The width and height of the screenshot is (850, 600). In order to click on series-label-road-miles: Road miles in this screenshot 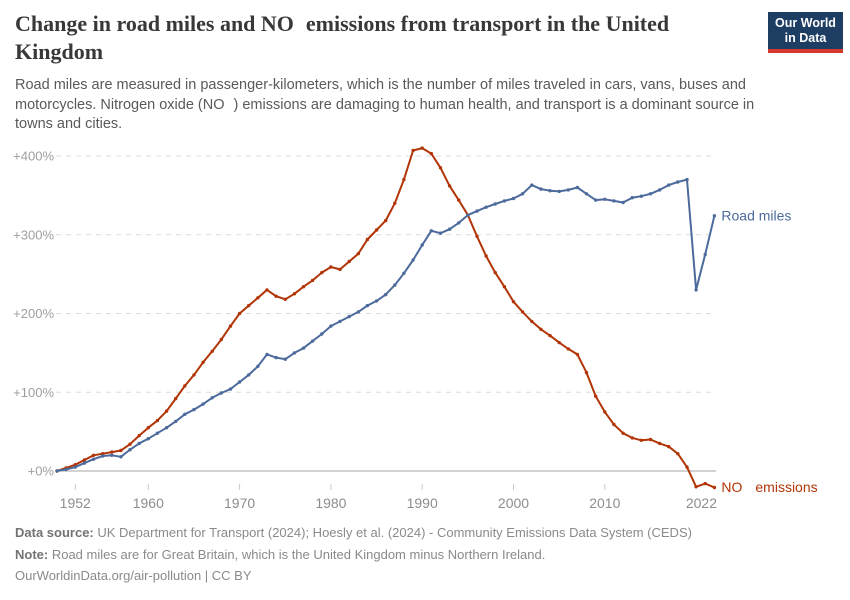, I will do `click(756, 215)`.